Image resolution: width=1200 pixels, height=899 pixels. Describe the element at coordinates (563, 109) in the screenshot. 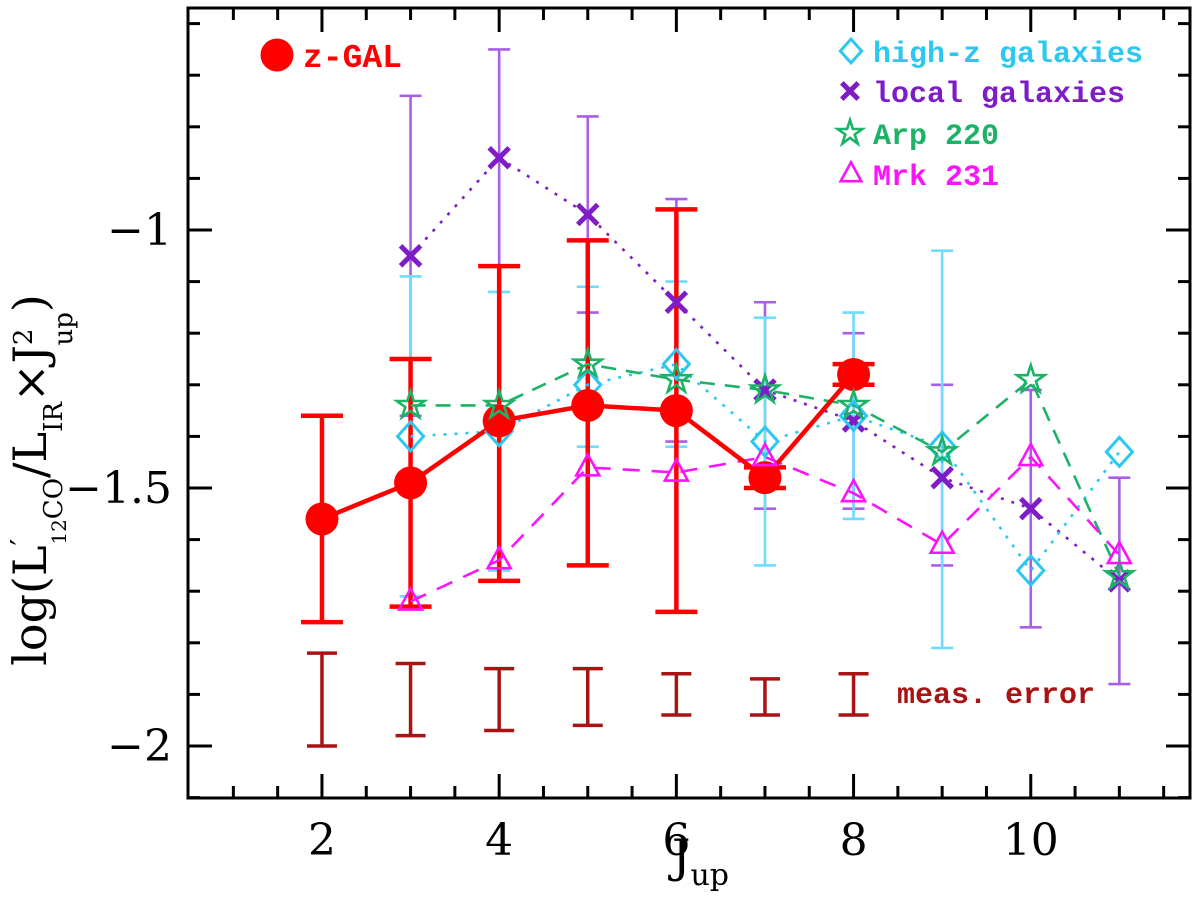

I see `legend-markers` at that location.